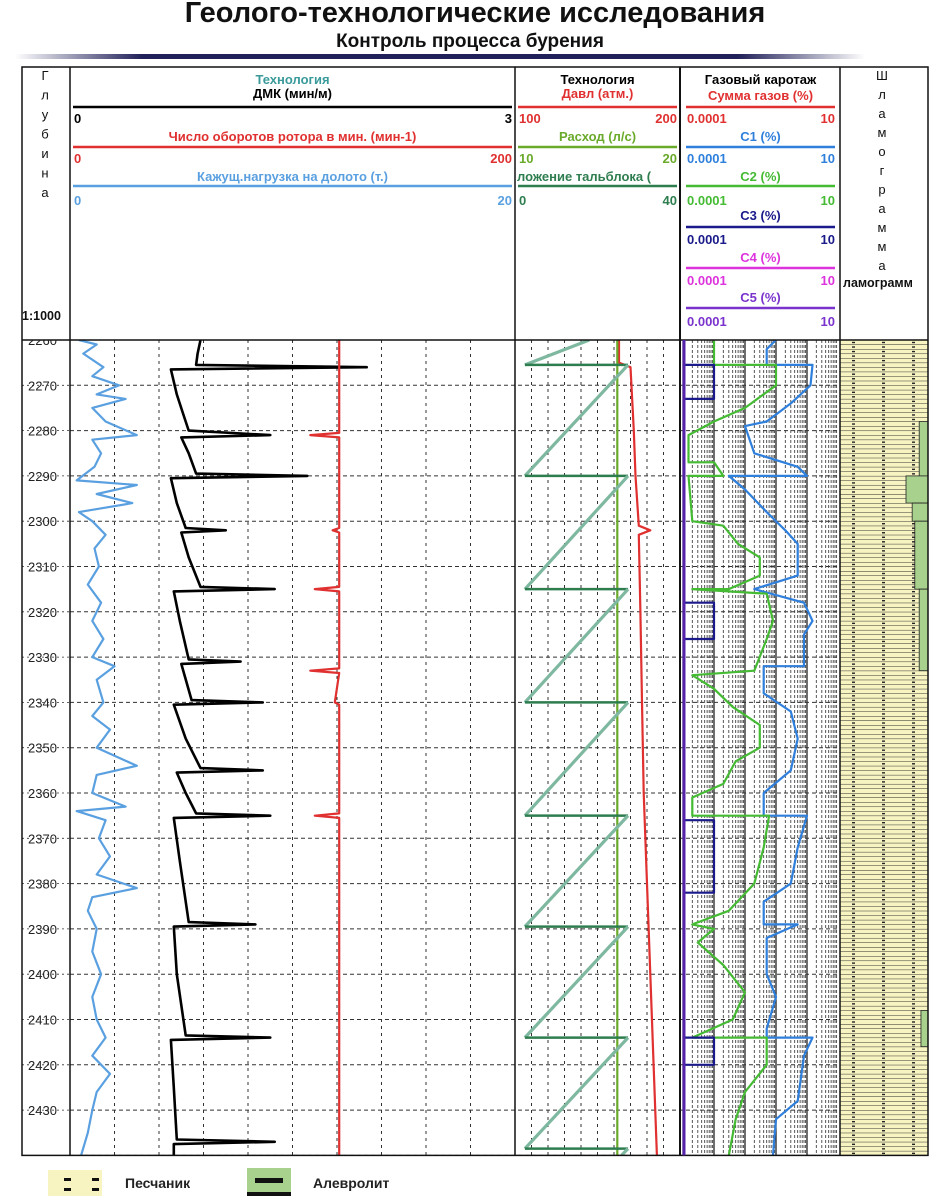 Image resolution: width=938 pixels, height=1200 pixels. Describe the element at coordinates (882, 94) in the screenshot. I see `lithology-label-letter: л` at that location.